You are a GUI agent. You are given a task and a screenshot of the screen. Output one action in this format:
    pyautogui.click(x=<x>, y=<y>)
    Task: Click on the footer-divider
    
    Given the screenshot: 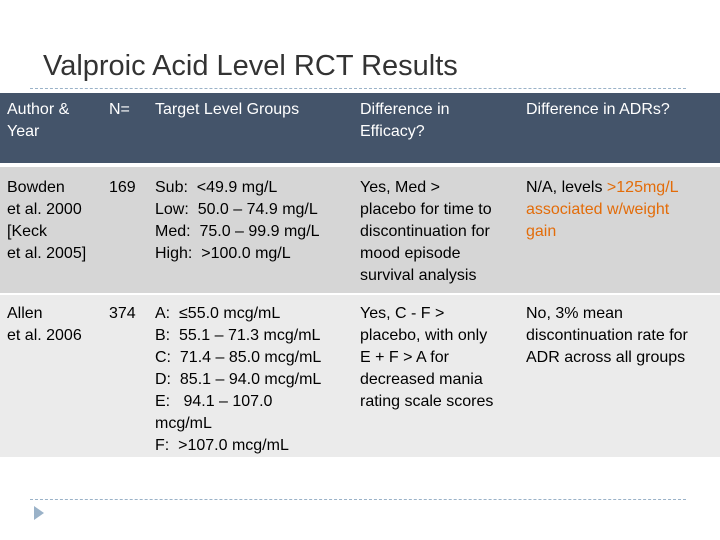 What is the action you would take?
    pyautogui.click(x=358, y=499)
    